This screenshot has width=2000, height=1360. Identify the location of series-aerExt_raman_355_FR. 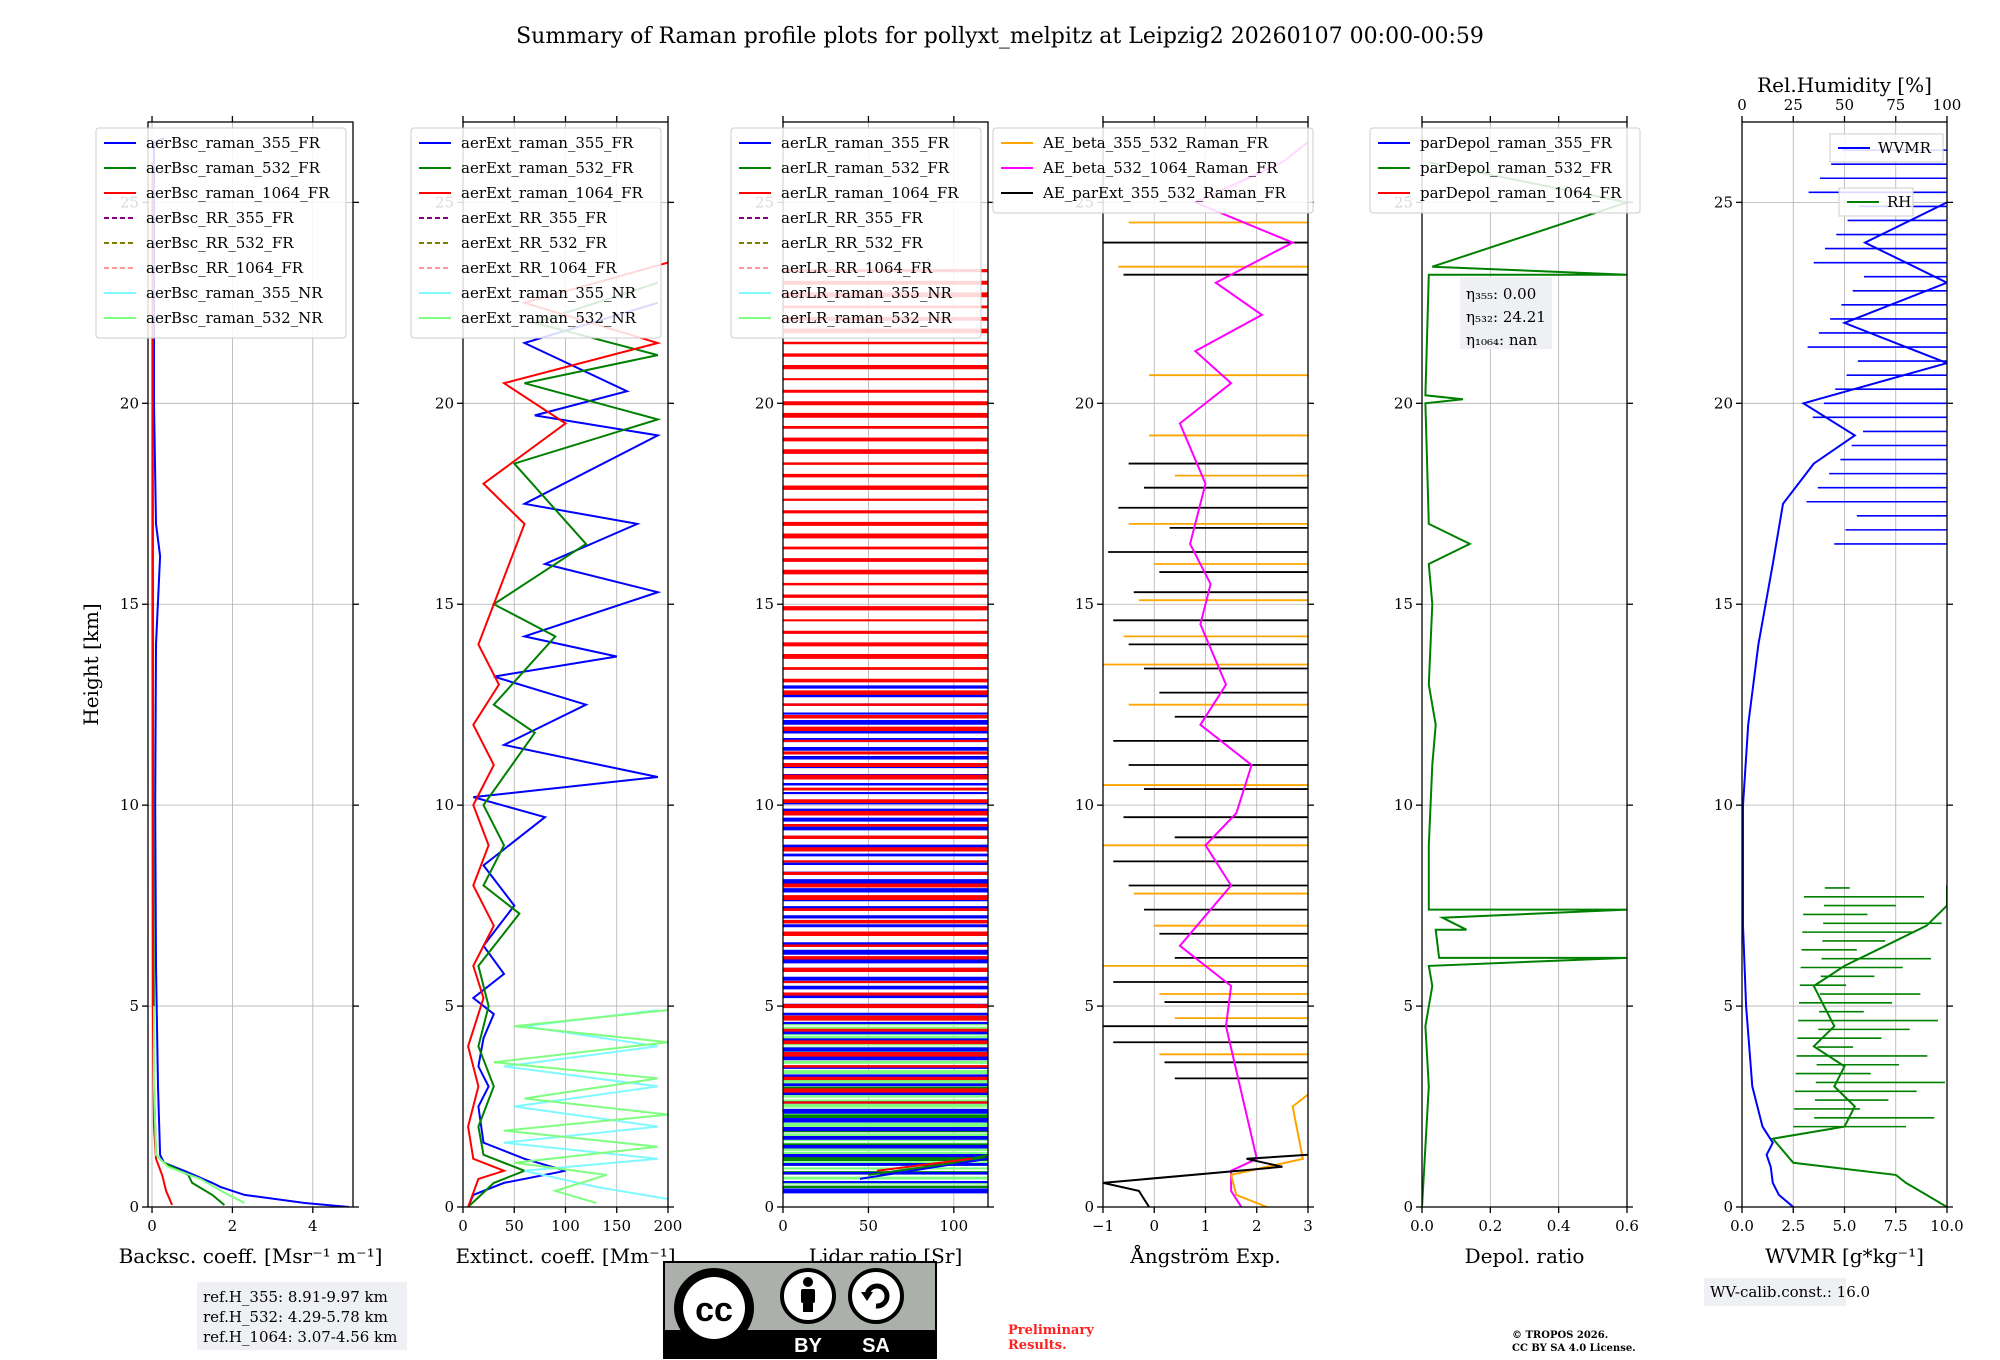
(564, 754).